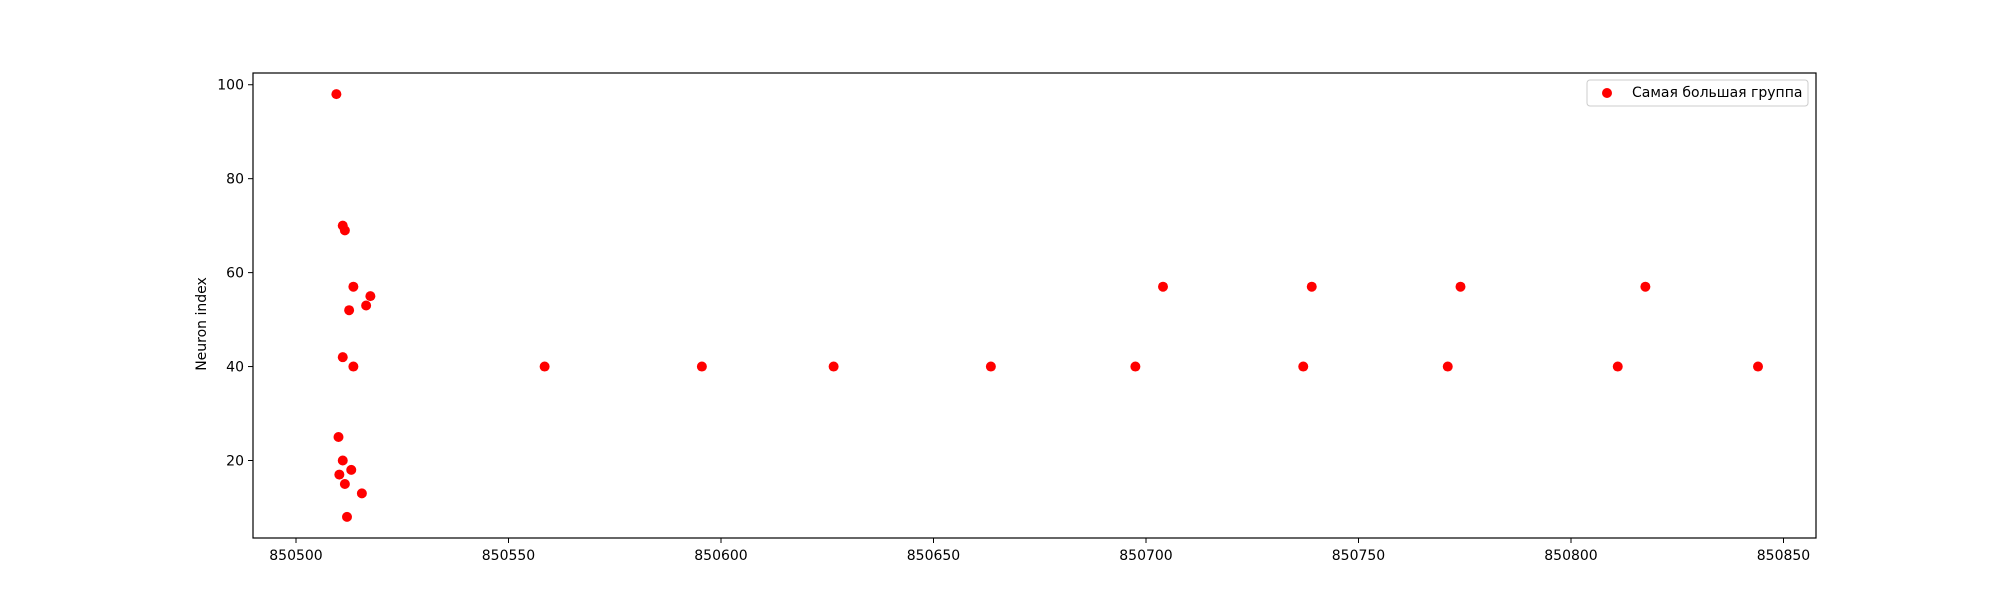  I want to click on y-tick-label: 40, so click(235, 368).